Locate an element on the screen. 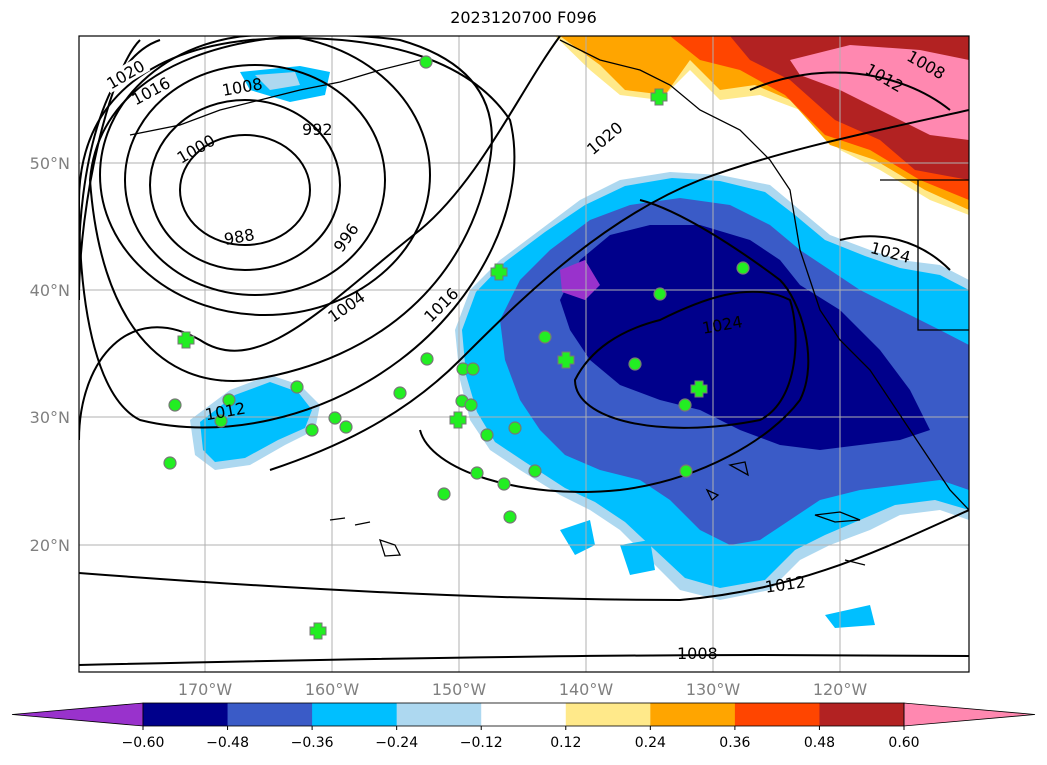 Image resolution: width=1047 pixels, height=765 pixels. colorbar-min-arrow is located at coordinates (77, 714).